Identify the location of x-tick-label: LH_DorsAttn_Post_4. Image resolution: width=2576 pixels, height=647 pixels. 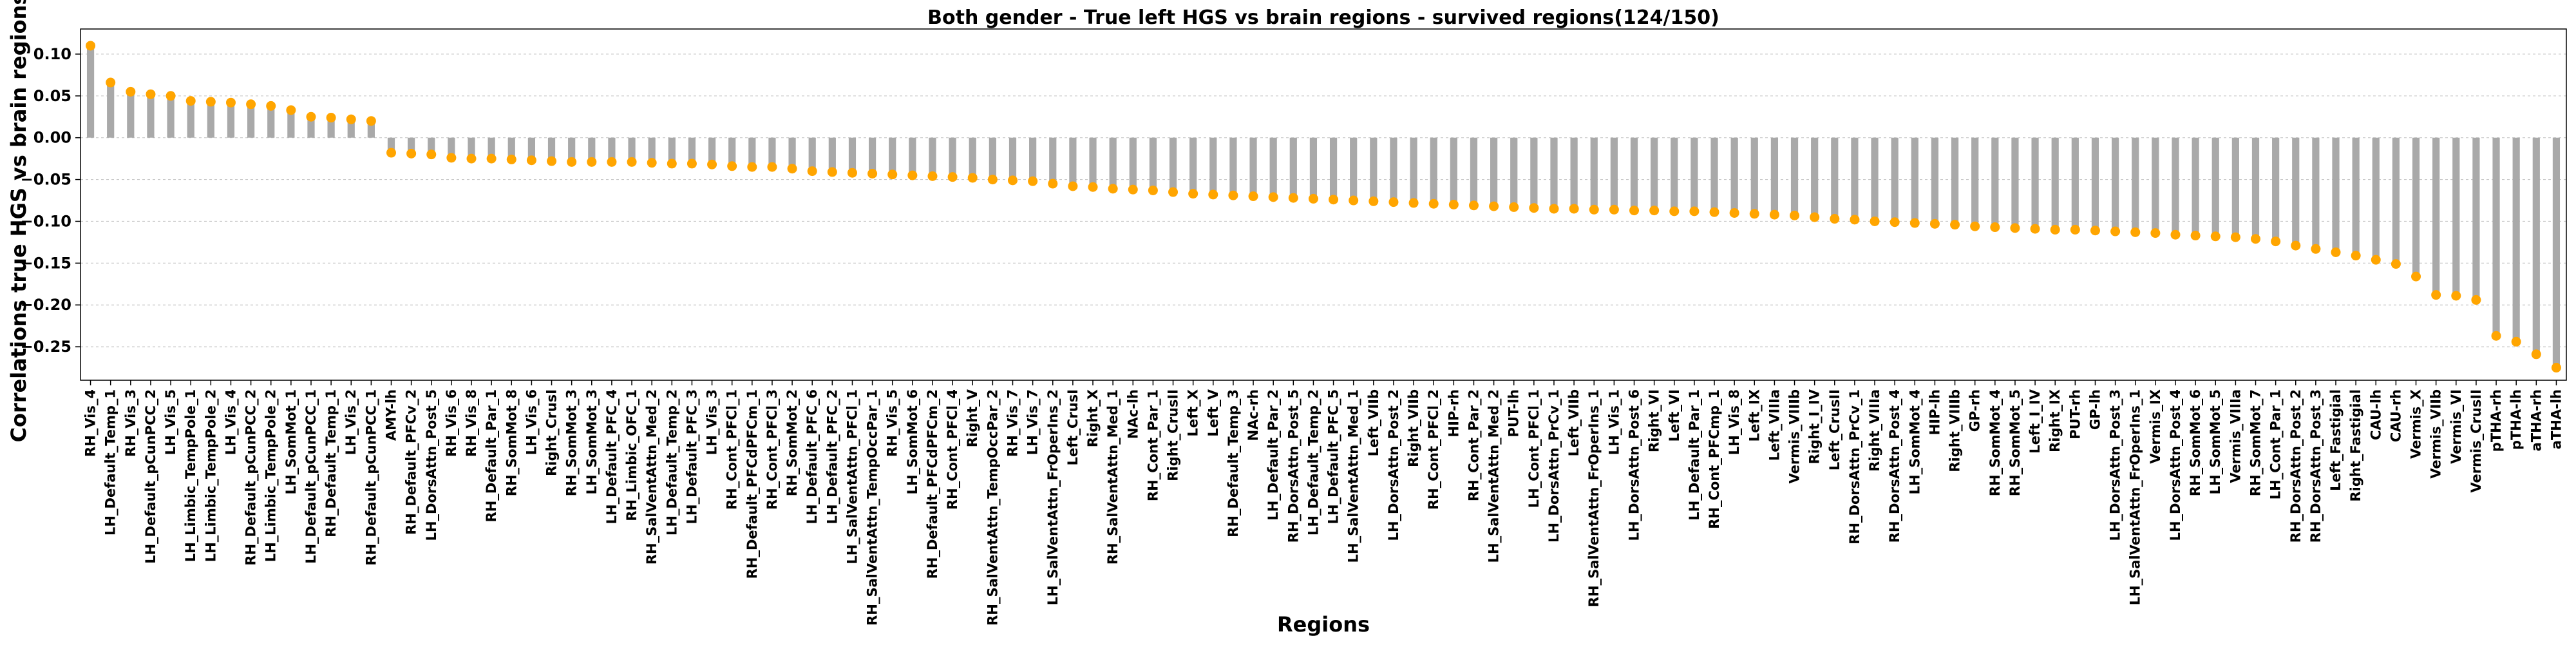
(2175, 465).